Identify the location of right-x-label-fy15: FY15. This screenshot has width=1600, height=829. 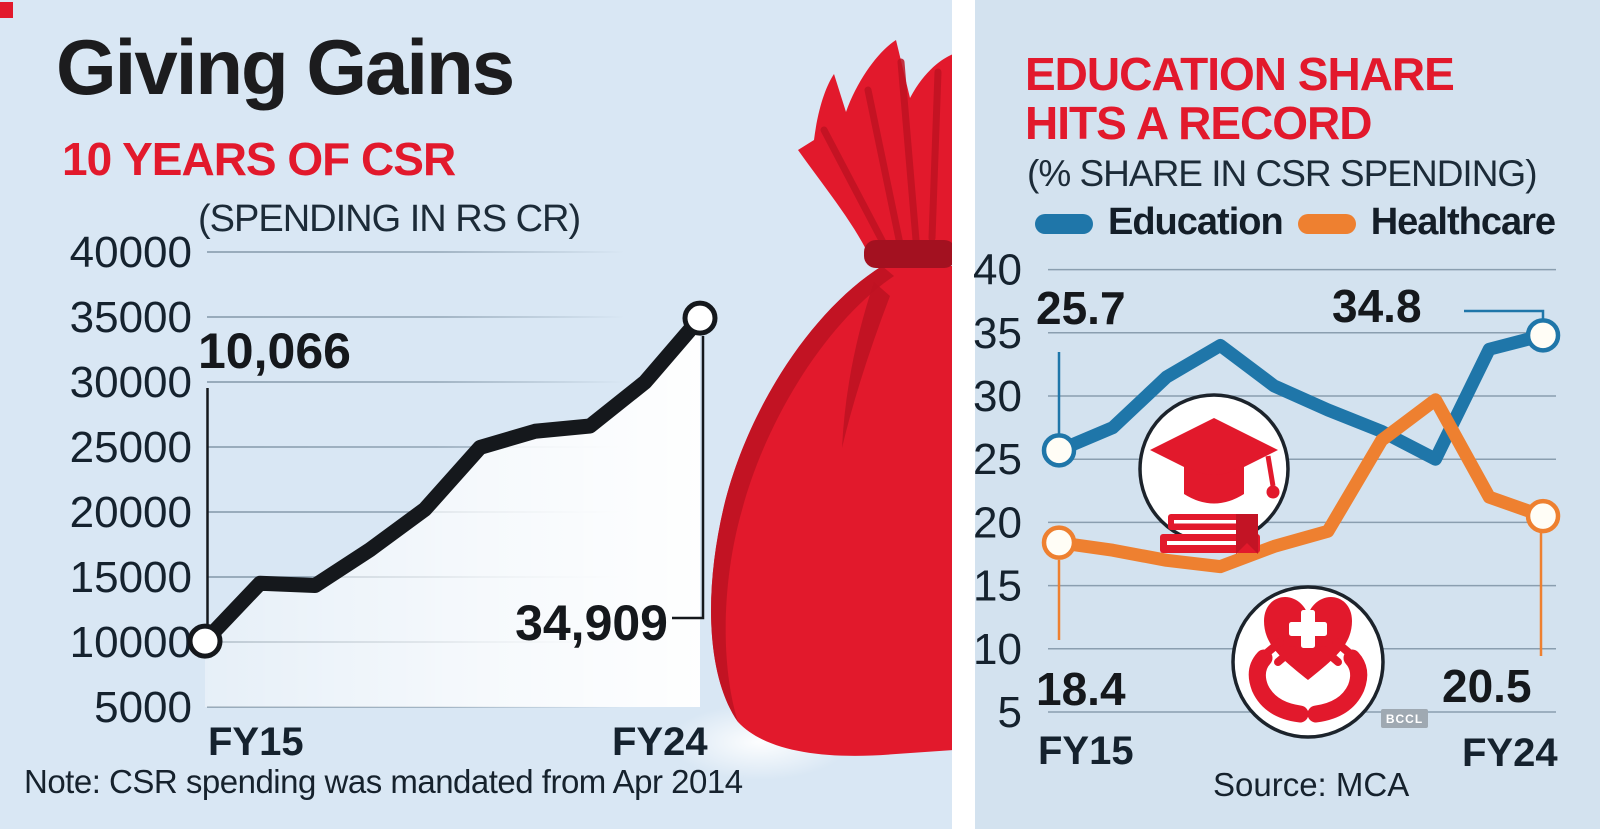
(1086, 751).